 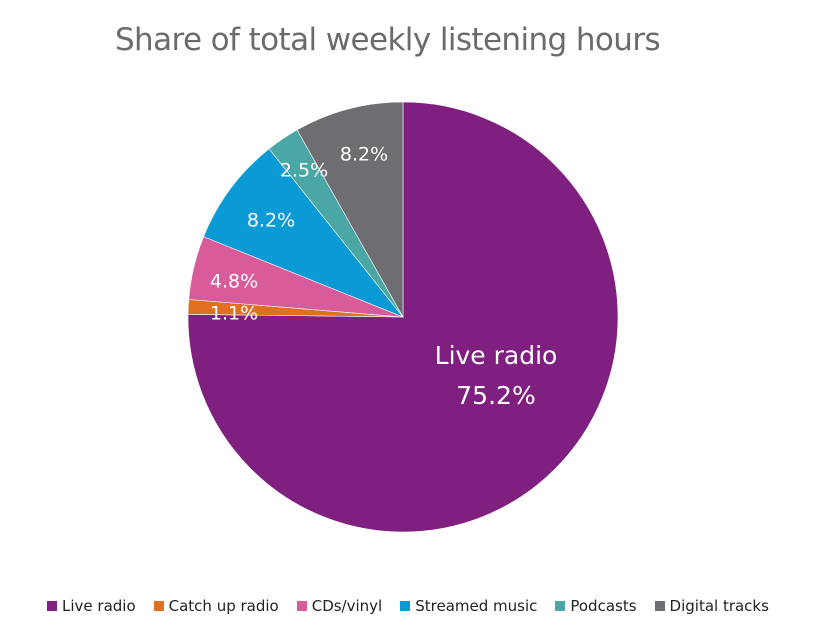 What do you see at coordinates (719, 606) in the screenshot?
I see `legend-label: Digital tracks` at bounding box center [719, 606].